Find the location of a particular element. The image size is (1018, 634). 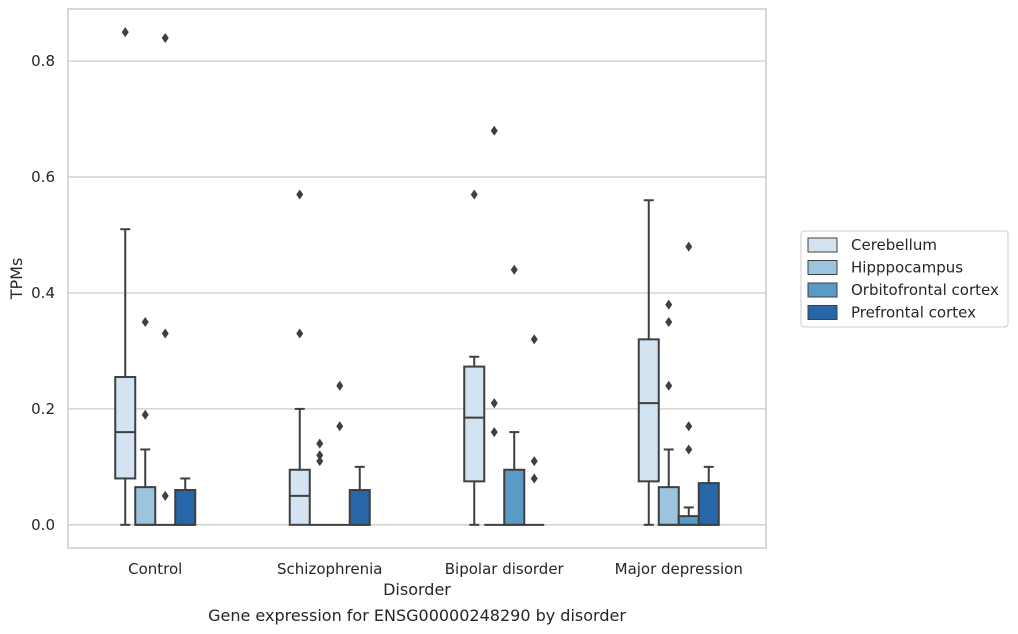

y-tick-label: 0.6 is located at coordinates (43, 177).